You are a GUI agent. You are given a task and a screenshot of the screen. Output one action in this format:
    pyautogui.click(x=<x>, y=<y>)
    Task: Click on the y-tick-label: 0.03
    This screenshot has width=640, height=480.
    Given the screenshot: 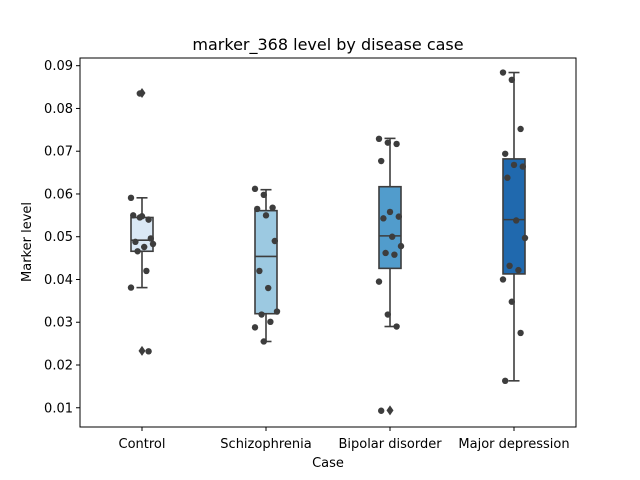 What is the action you would take?
    pyautogui.click(x=58, y=323)
    